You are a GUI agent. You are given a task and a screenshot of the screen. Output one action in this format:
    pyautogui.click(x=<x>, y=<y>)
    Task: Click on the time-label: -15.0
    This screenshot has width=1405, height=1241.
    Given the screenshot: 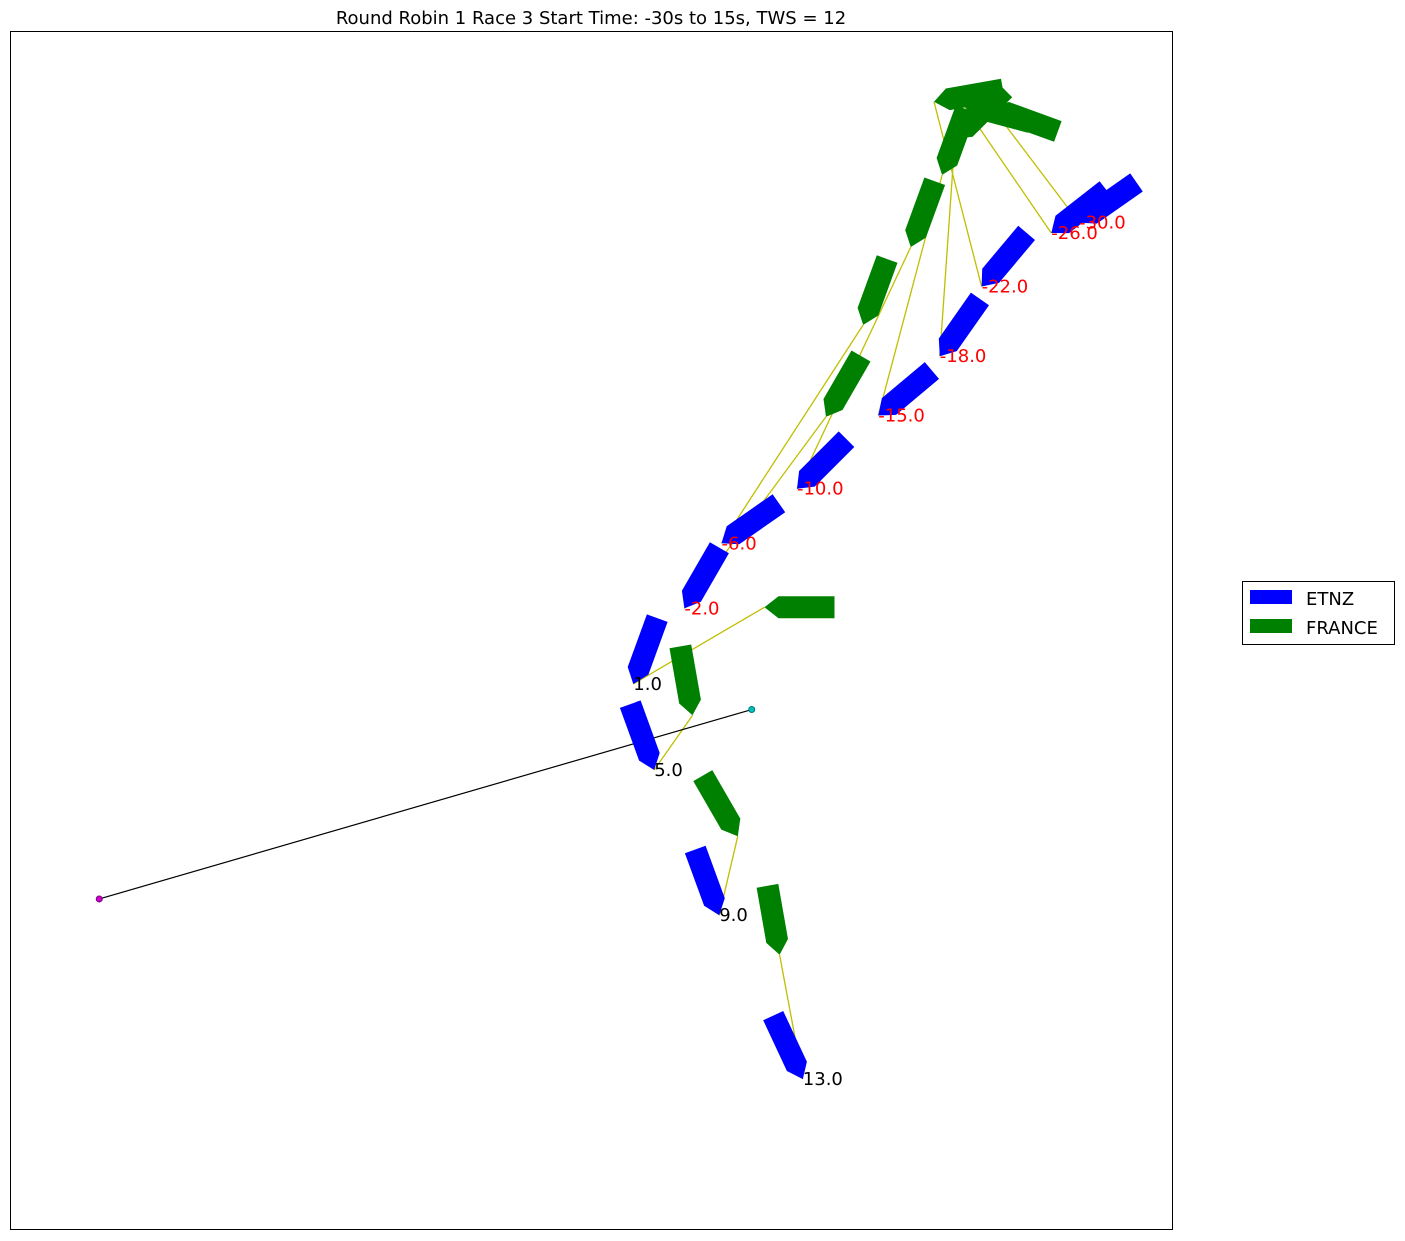 What is the action you would take?
    pyautogui.click(x=901, y=416)
    